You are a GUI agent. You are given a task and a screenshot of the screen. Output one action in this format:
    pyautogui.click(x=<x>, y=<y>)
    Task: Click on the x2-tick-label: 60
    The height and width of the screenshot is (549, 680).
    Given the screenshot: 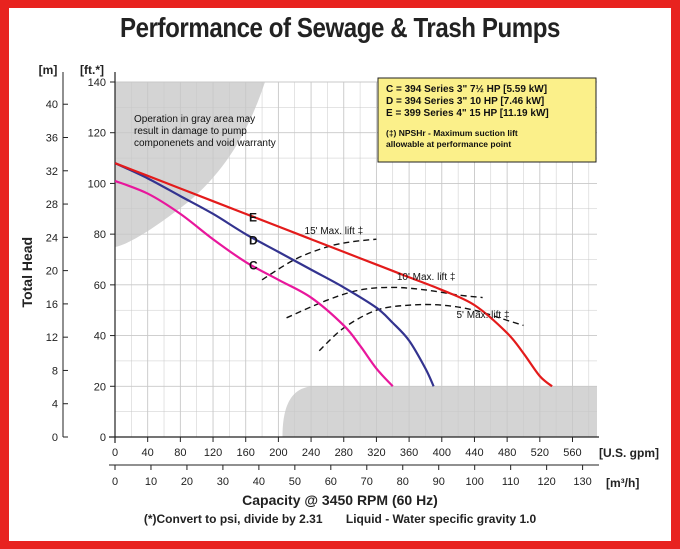 What is the action you would take?
    pyautogui.click(x=331, y=482)
    